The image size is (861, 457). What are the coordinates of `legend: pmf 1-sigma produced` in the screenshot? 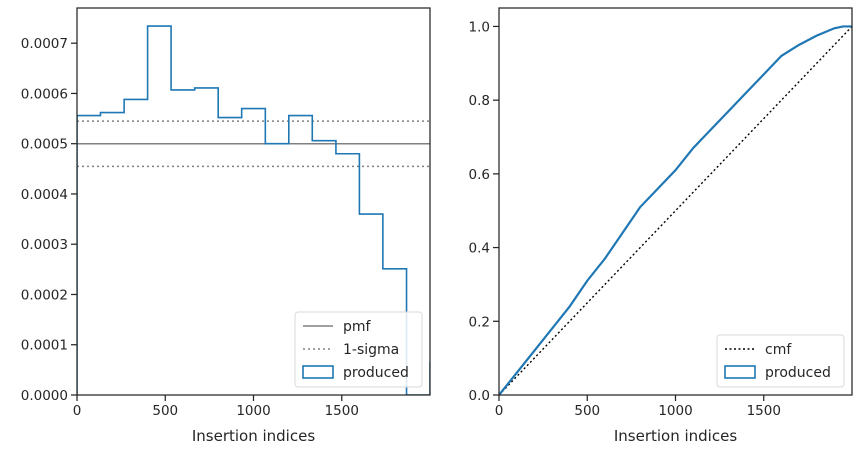 It's located at (358, 349).